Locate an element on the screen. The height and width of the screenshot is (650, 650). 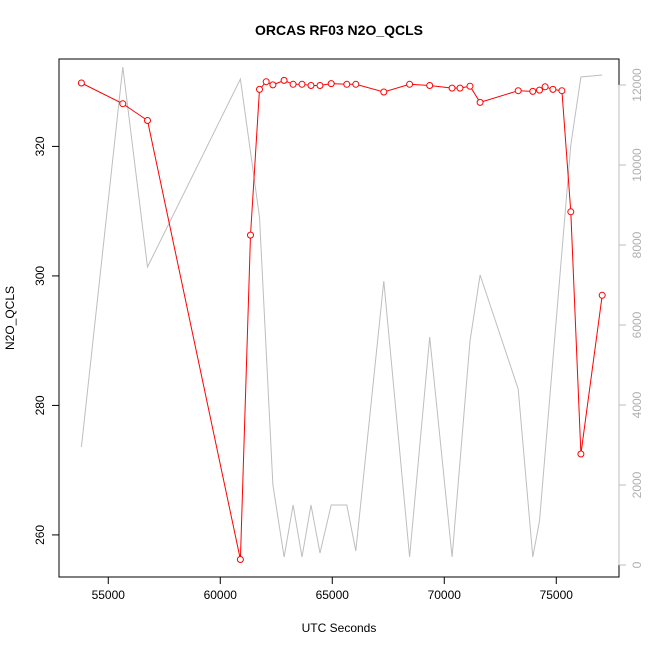
y-tick-label: 280 is located at coordinates (40, 405).